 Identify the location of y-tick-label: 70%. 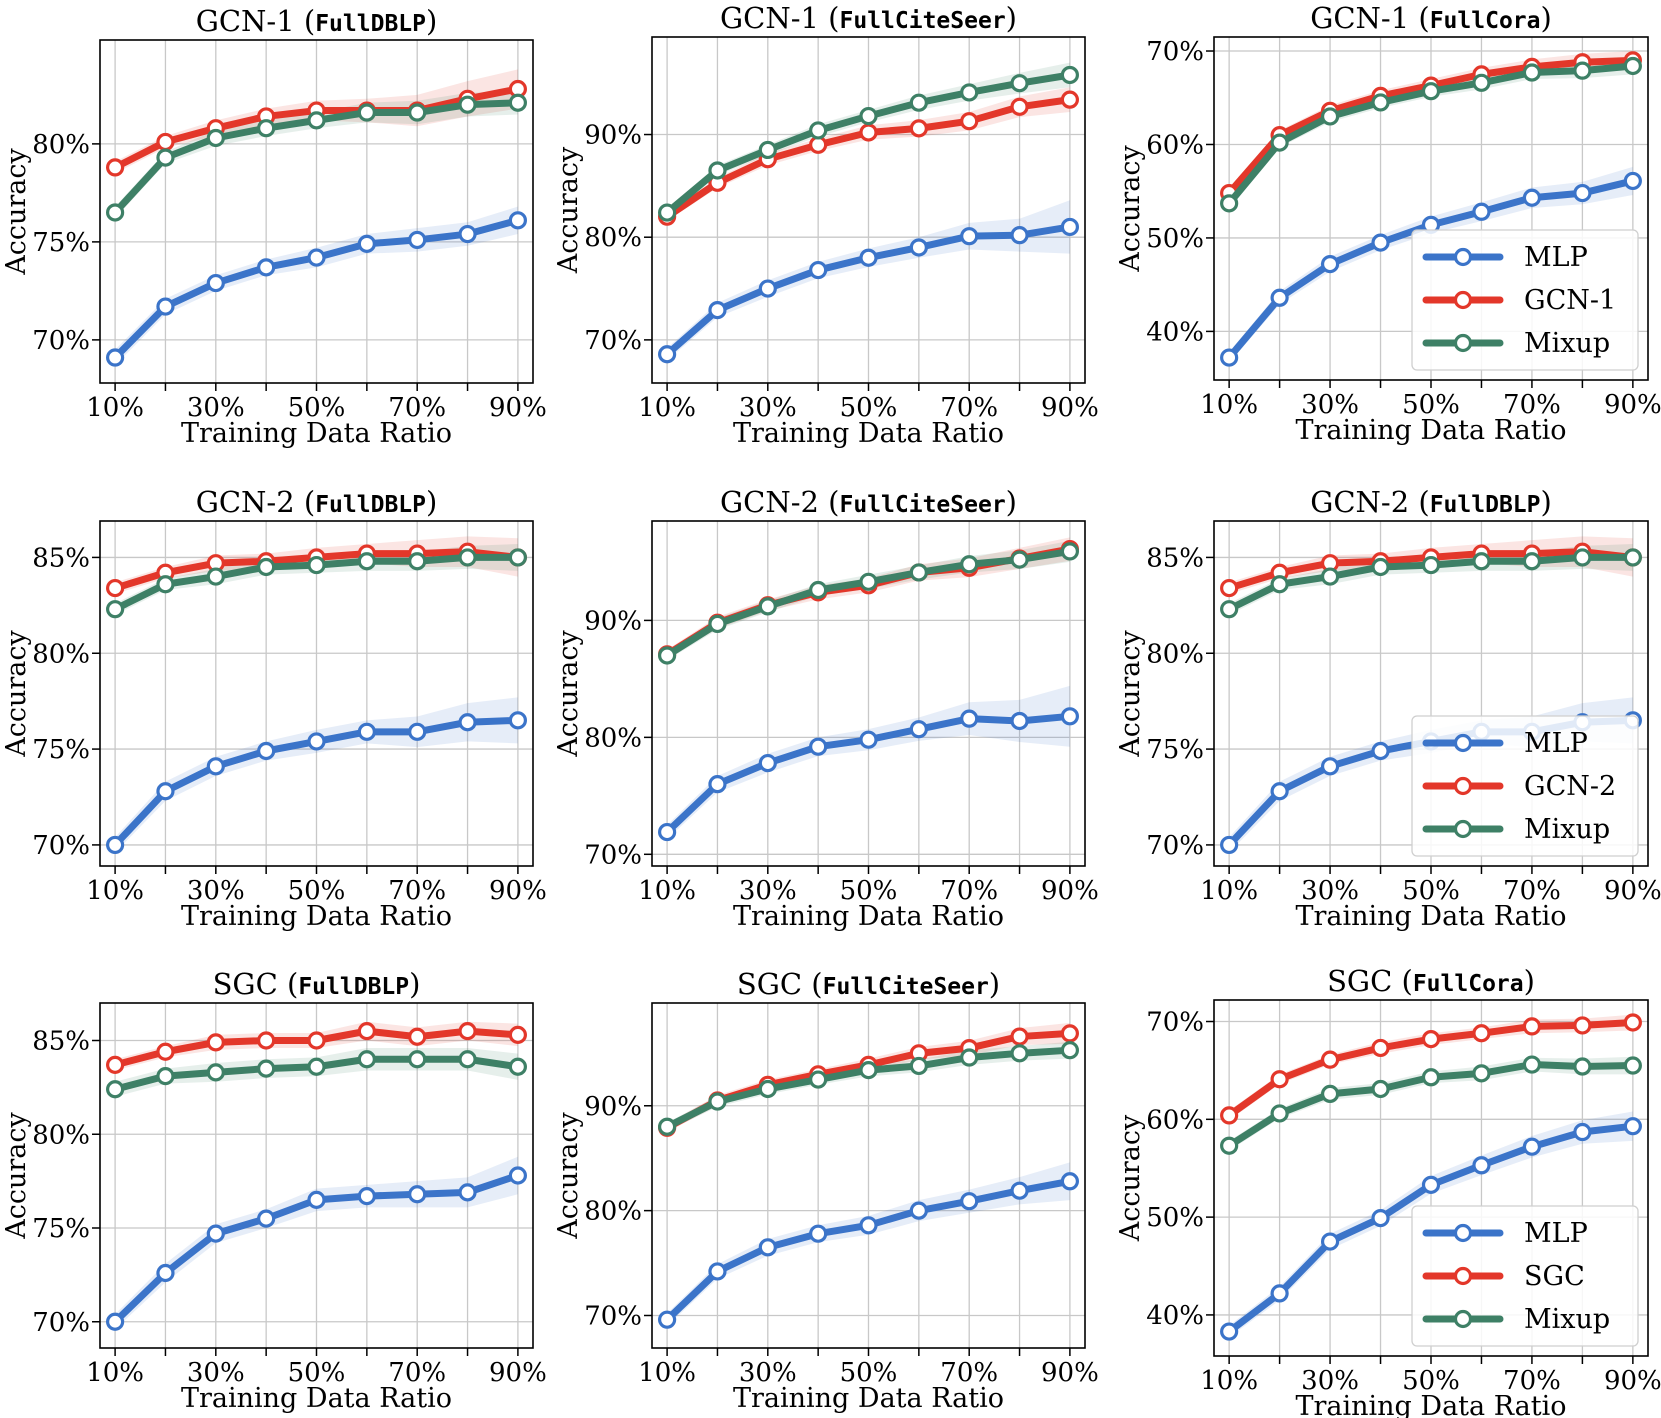
(61, 1323).